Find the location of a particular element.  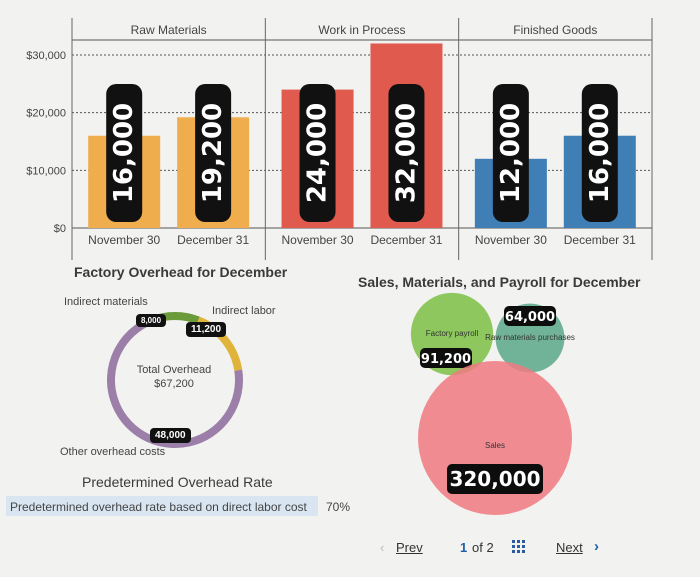

page-number: 1 is located at coordinates (464, 547).